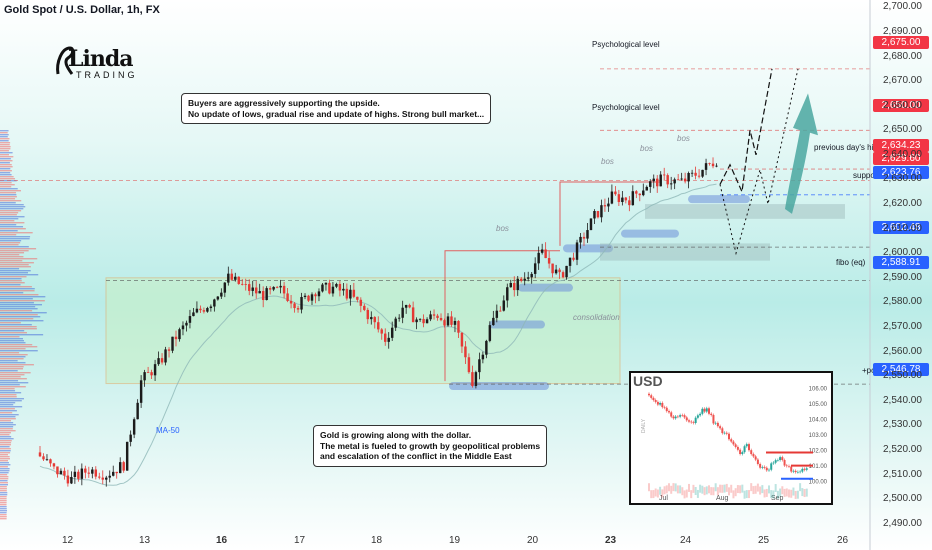 The height and width of the screenshot is (550, 932). Describe the element at coordinates (777, 498) in the screenshot. I see `inset-x-tick: Sep` at that location.